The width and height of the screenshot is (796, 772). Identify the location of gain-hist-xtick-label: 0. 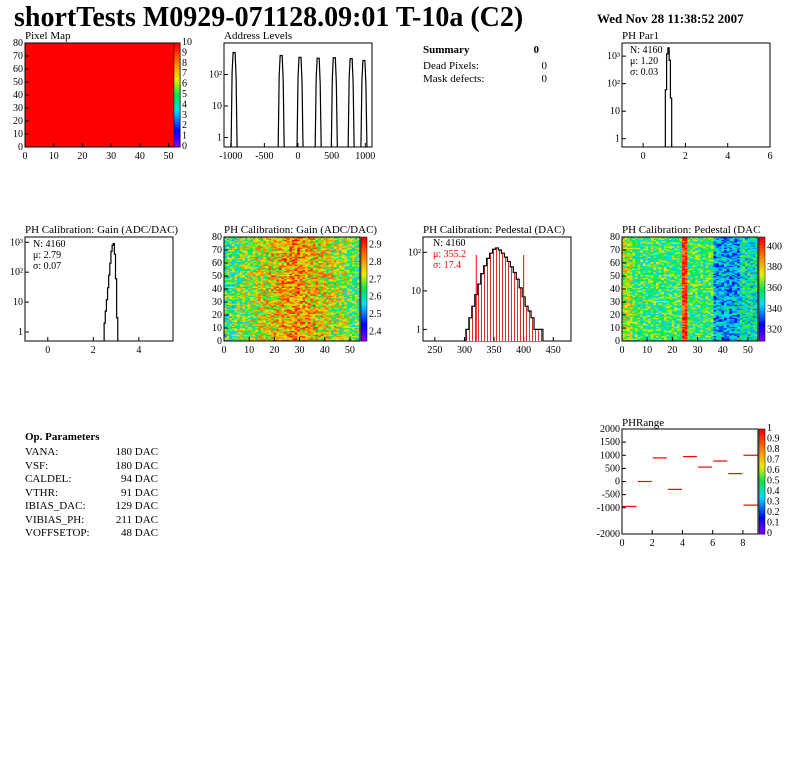
(47, 350).